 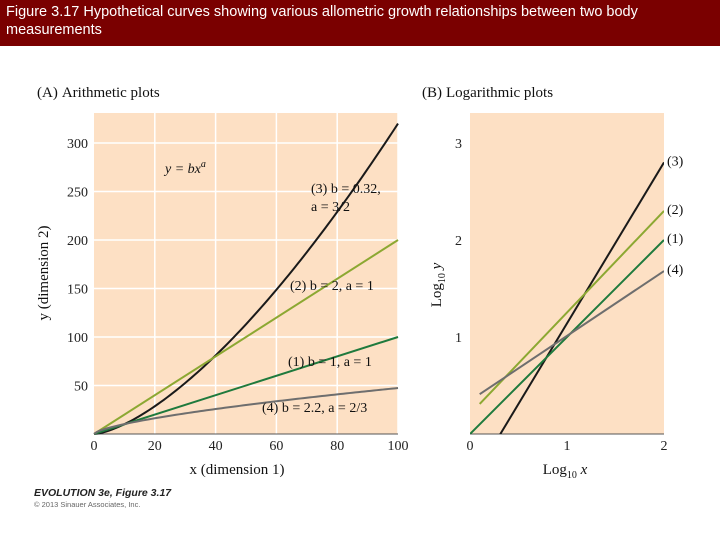 What do you see at coordinates (565, 471) in the screenshot?
I see `panel-b-x-label: Log10 x` at bounding box center [565, 471].